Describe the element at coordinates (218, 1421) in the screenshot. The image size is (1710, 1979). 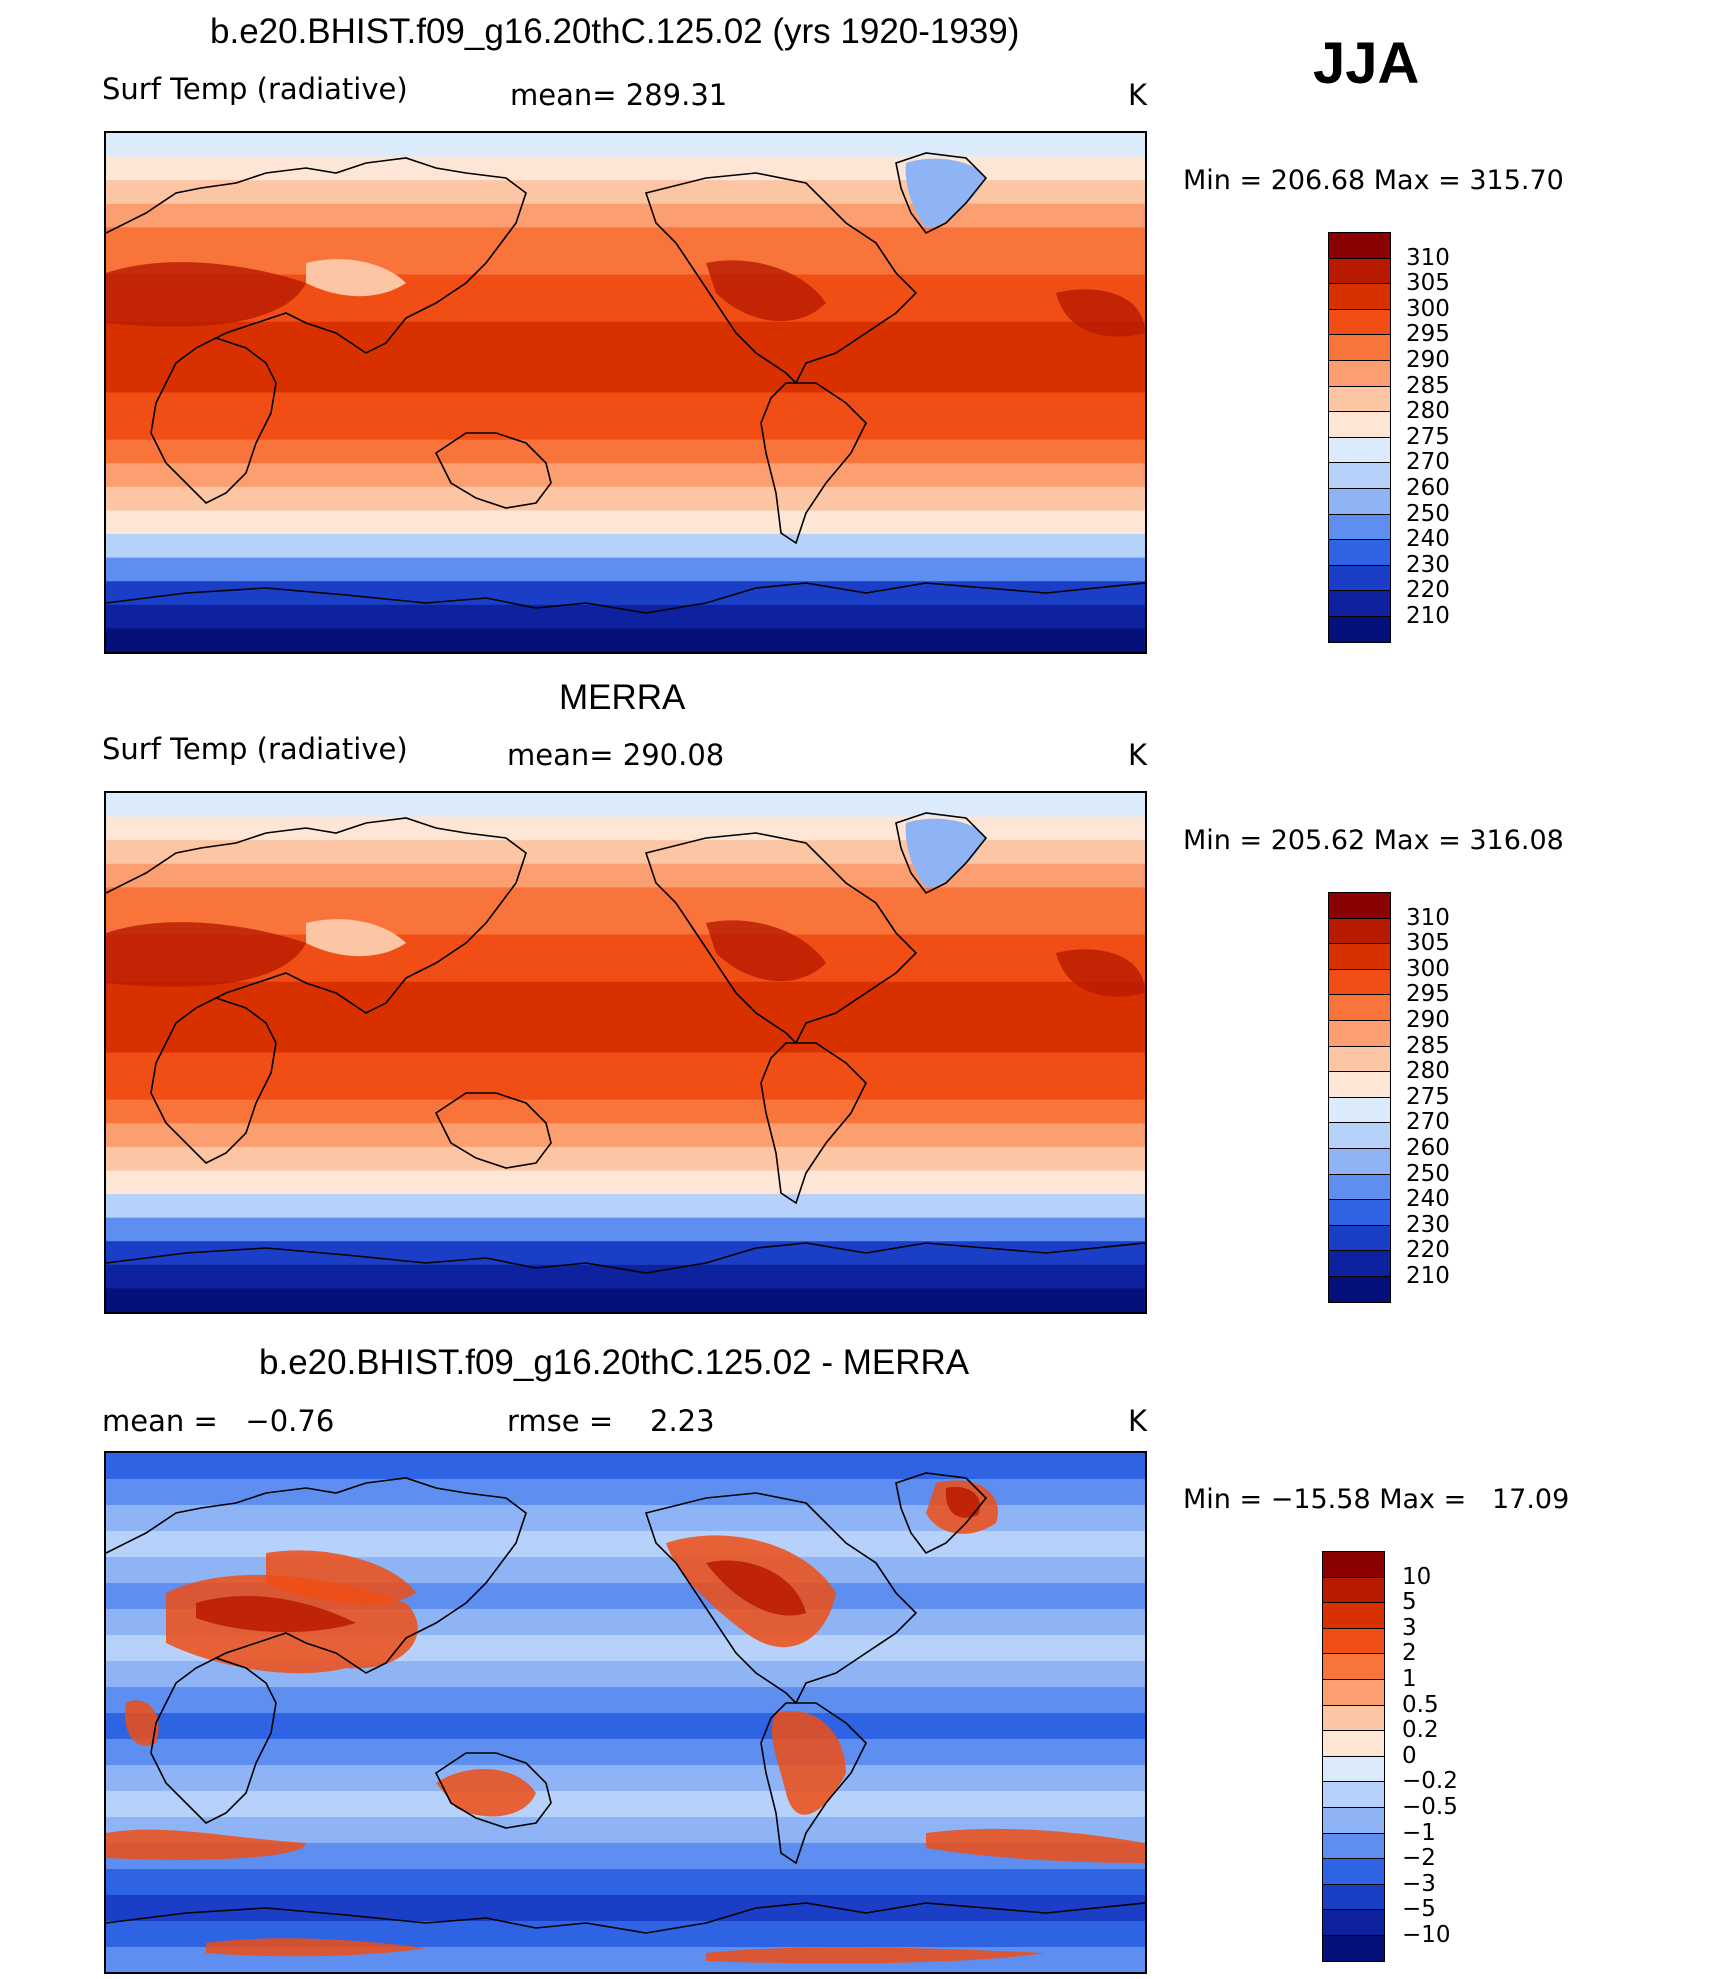
I see `panel3-mean-label: mean = −0.76` at that location.